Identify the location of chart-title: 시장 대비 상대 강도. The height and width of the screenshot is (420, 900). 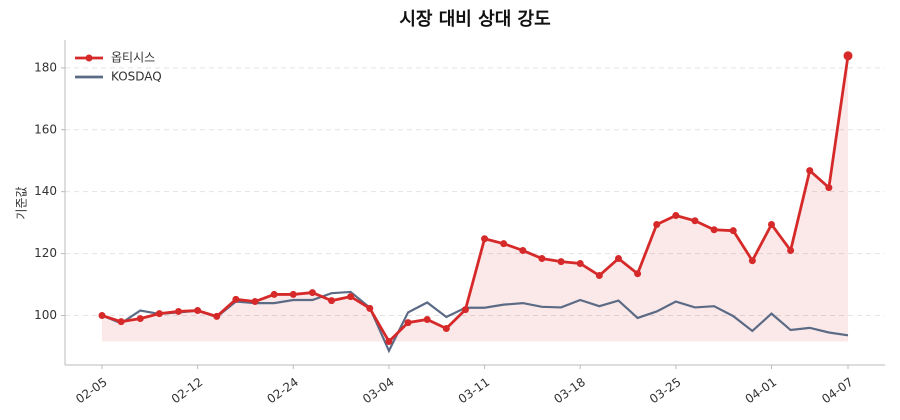
(474, 19).